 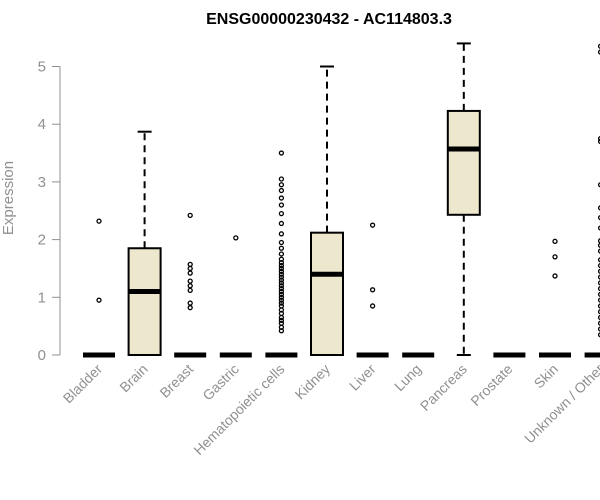 What do you see at coordinates (220, 382) in the screenshot?
I see `x-tick-label: Gastric` at bounding box center [220, 382].